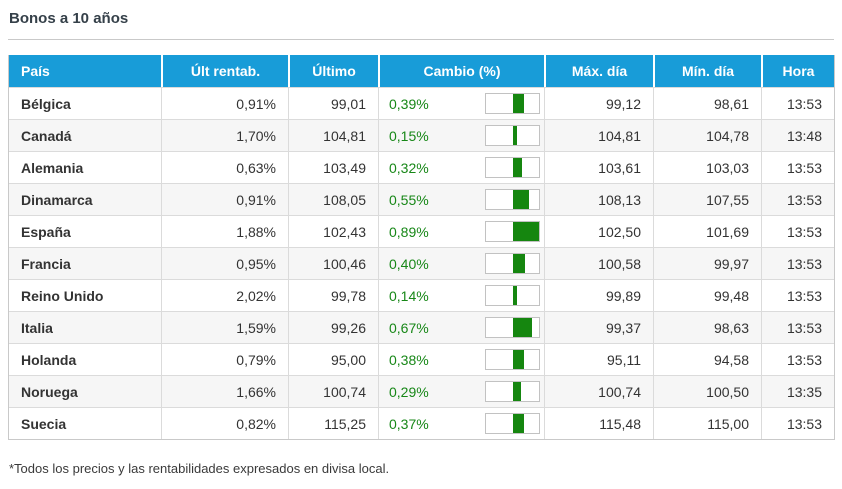 This screenshot has height=489, width=842. I want to click on day-low-cell: 94,58, so click(707, 359).